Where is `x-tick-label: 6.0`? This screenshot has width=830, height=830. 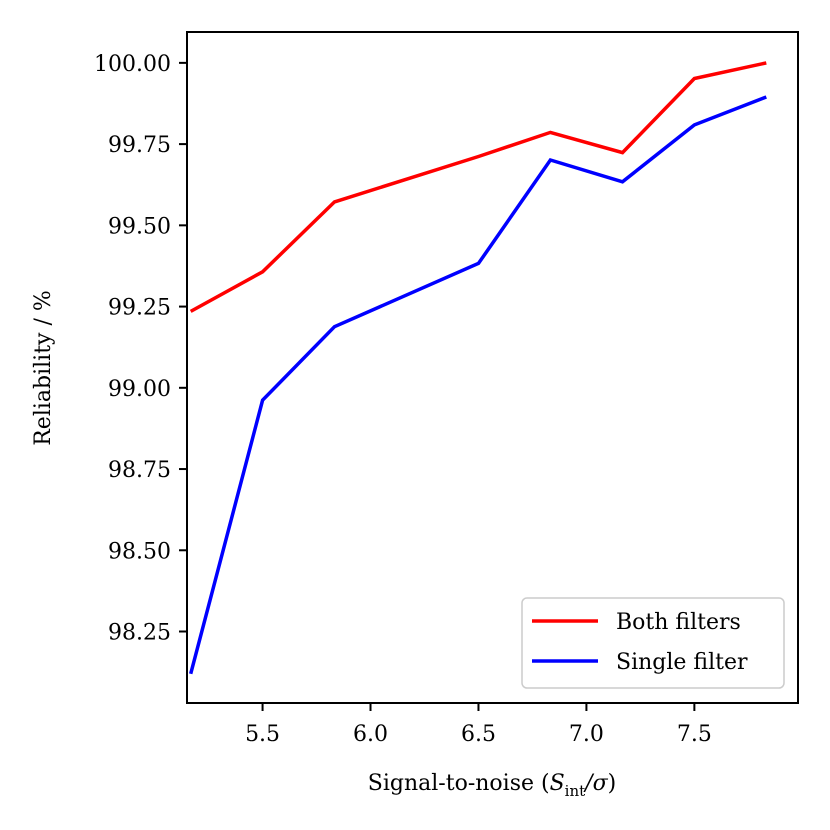
x-tick-label: 6.0 is located at coordinates (370, 734).